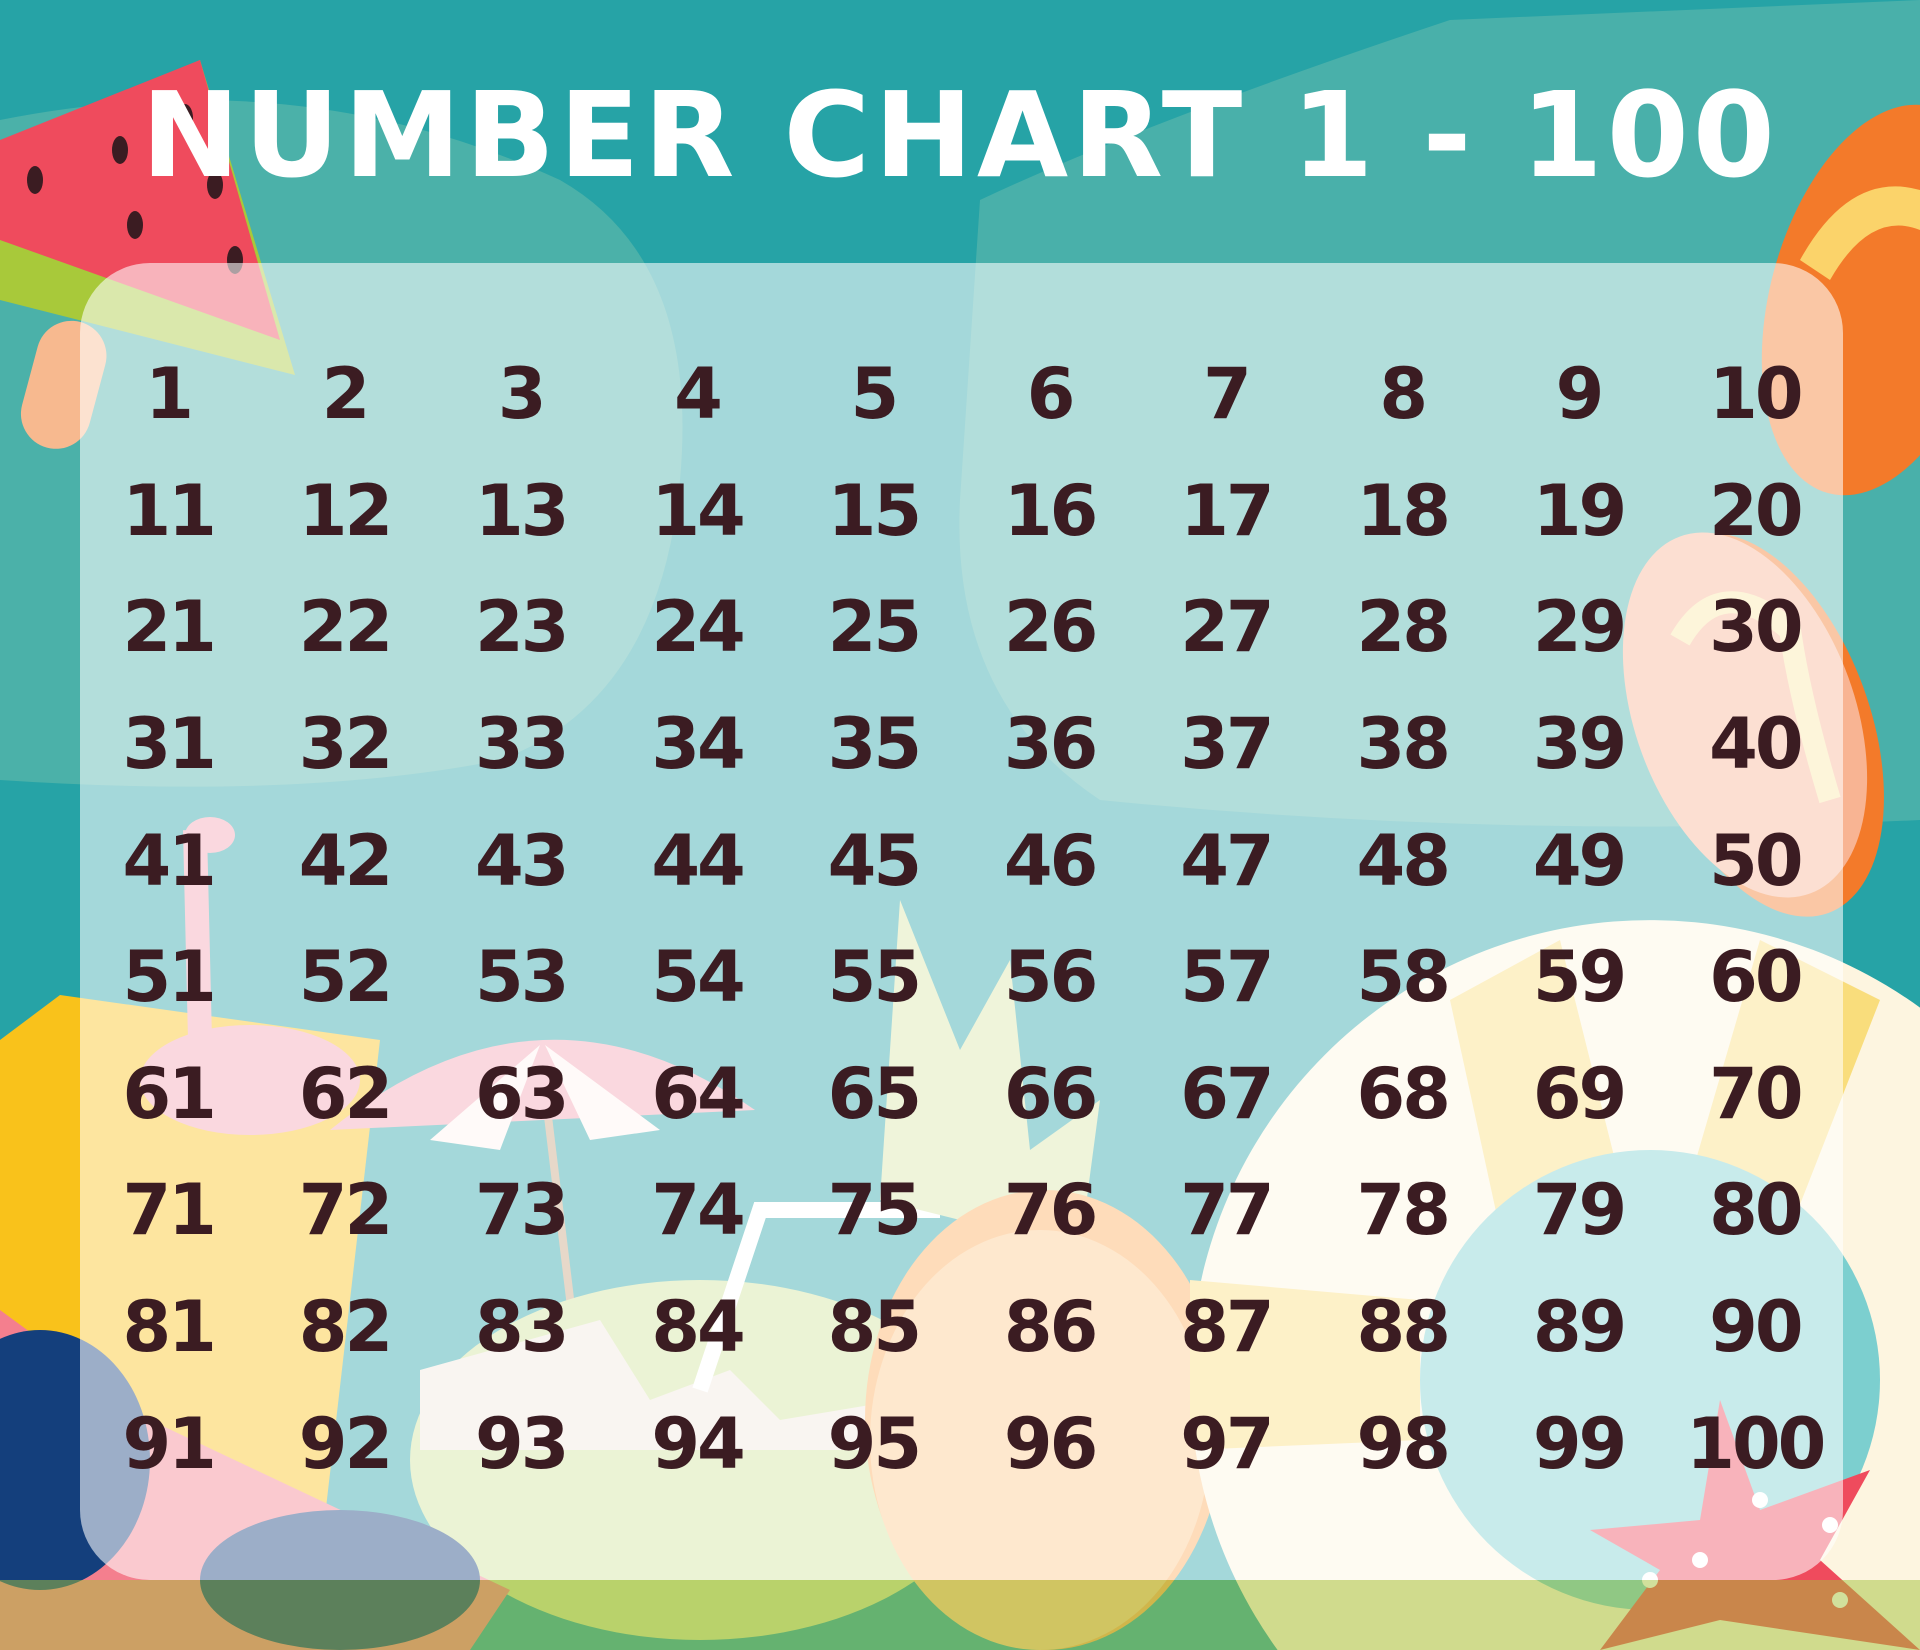  I want to click on number-cell: 90, so click(1756, 1327).